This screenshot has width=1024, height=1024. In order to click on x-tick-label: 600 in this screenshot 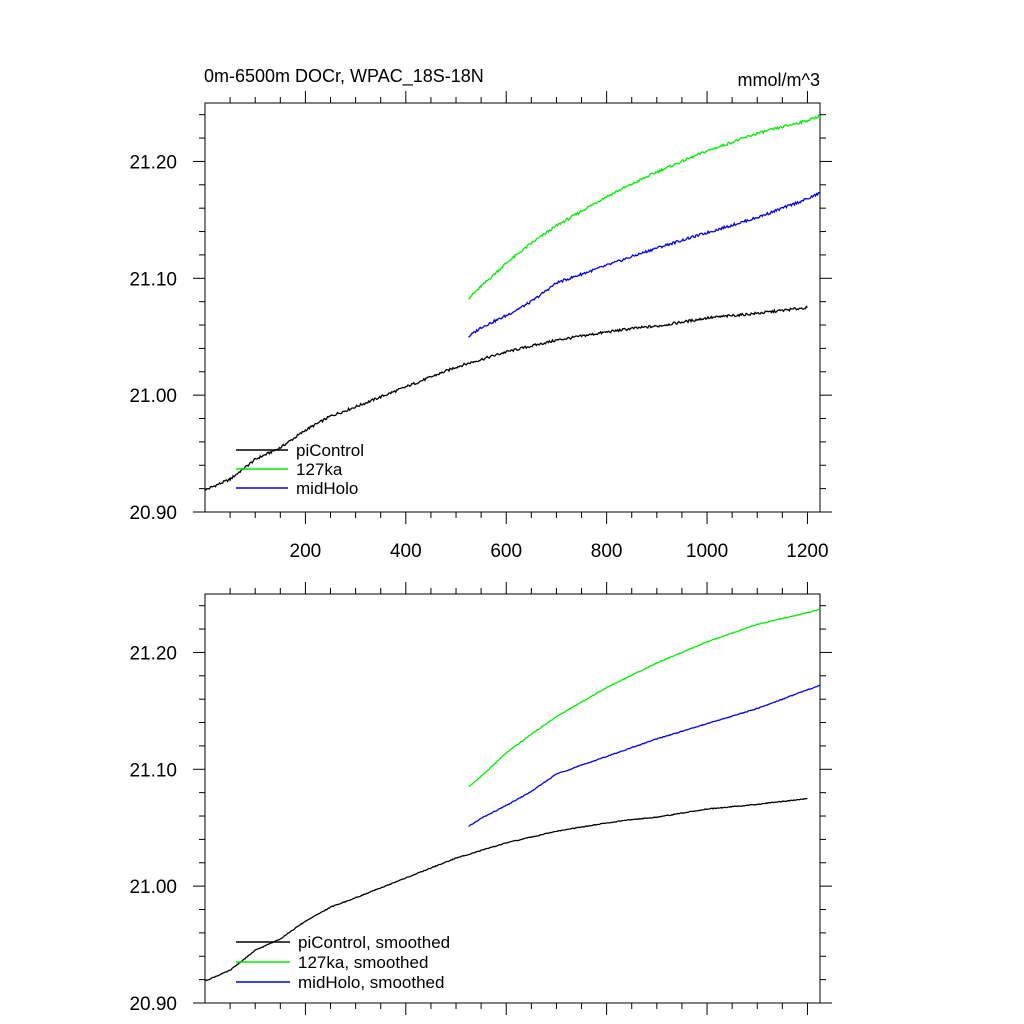, I will do `click(506, 551)`.